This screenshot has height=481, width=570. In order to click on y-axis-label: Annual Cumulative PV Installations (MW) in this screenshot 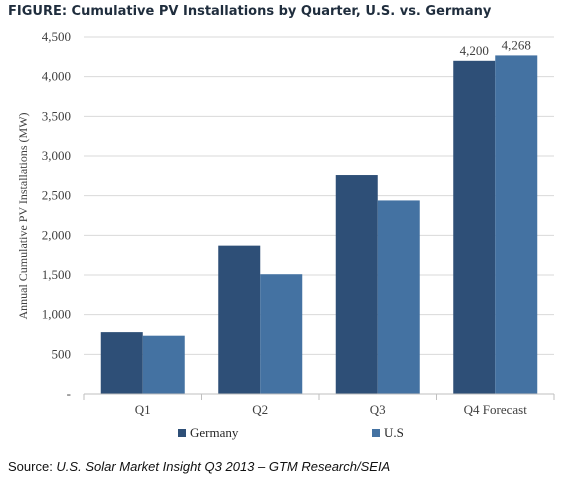, I will do `click(23, 215)`.